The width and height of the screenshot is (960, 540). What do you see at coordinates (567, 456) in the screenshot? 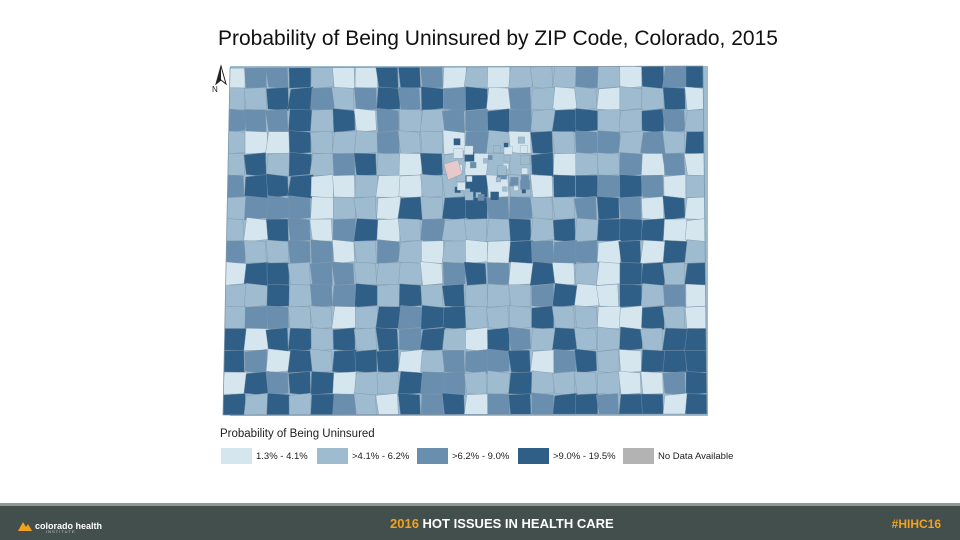
I see `legend-item-4: >9.0% - 19.5%` at bounding box center [567, 456].